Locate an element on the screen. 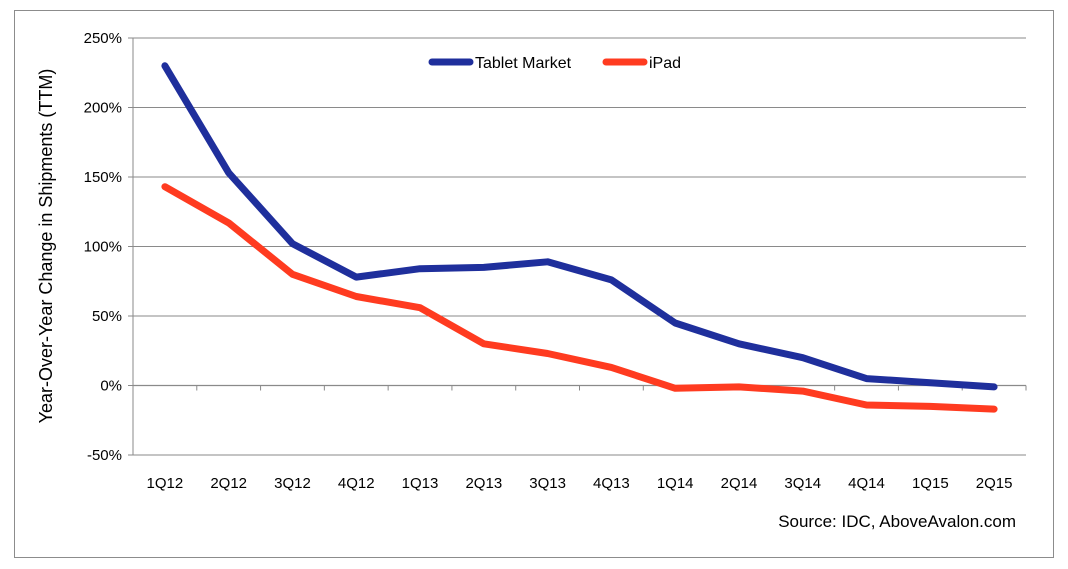 The image size is (1068, 569). x-tick-label: 1Q15 is located at coordinates (930, 483).